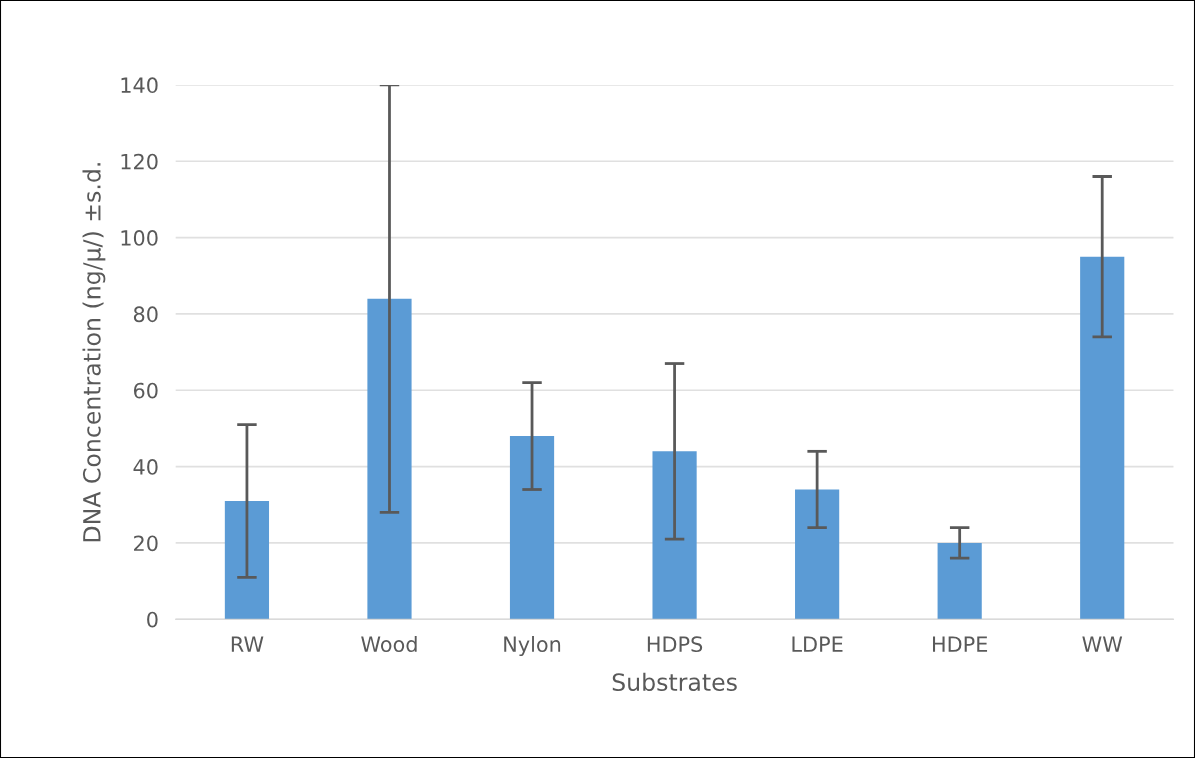  Describe the element at coordinates (960, 644) in the screenshot. I see `x-tick-label: HDPE` at that location.